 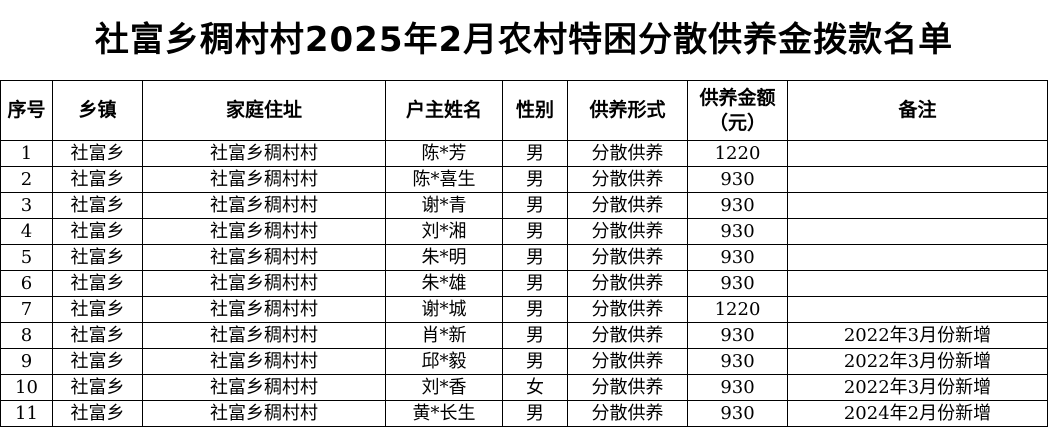 I want to click on cell-name: 朱*雄, so click(x=444, y=283).